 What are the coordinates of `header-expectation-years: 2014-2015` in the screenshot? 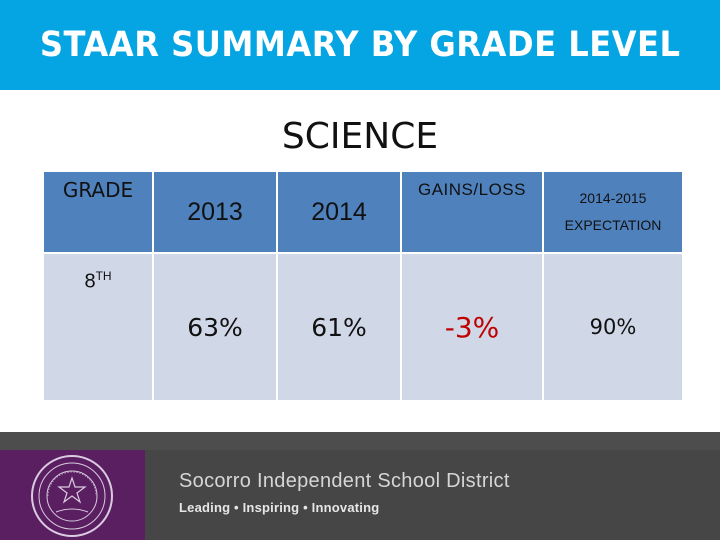 It's located at (613, 198).